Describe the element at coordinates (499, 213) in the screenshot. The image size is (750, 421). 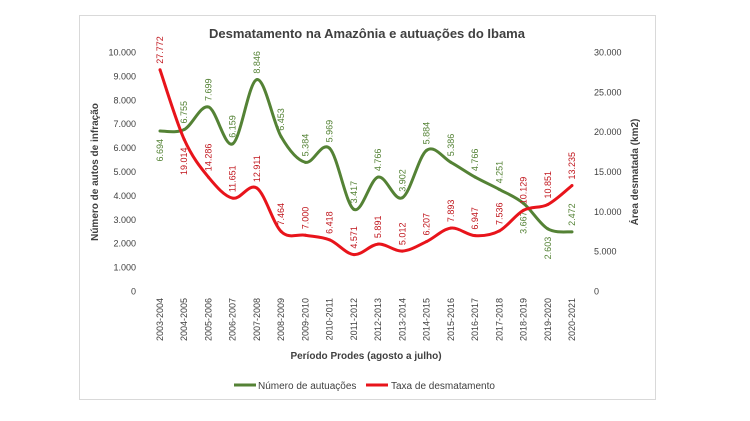
I see `data-label-desmatamento: 7.536` at that location.